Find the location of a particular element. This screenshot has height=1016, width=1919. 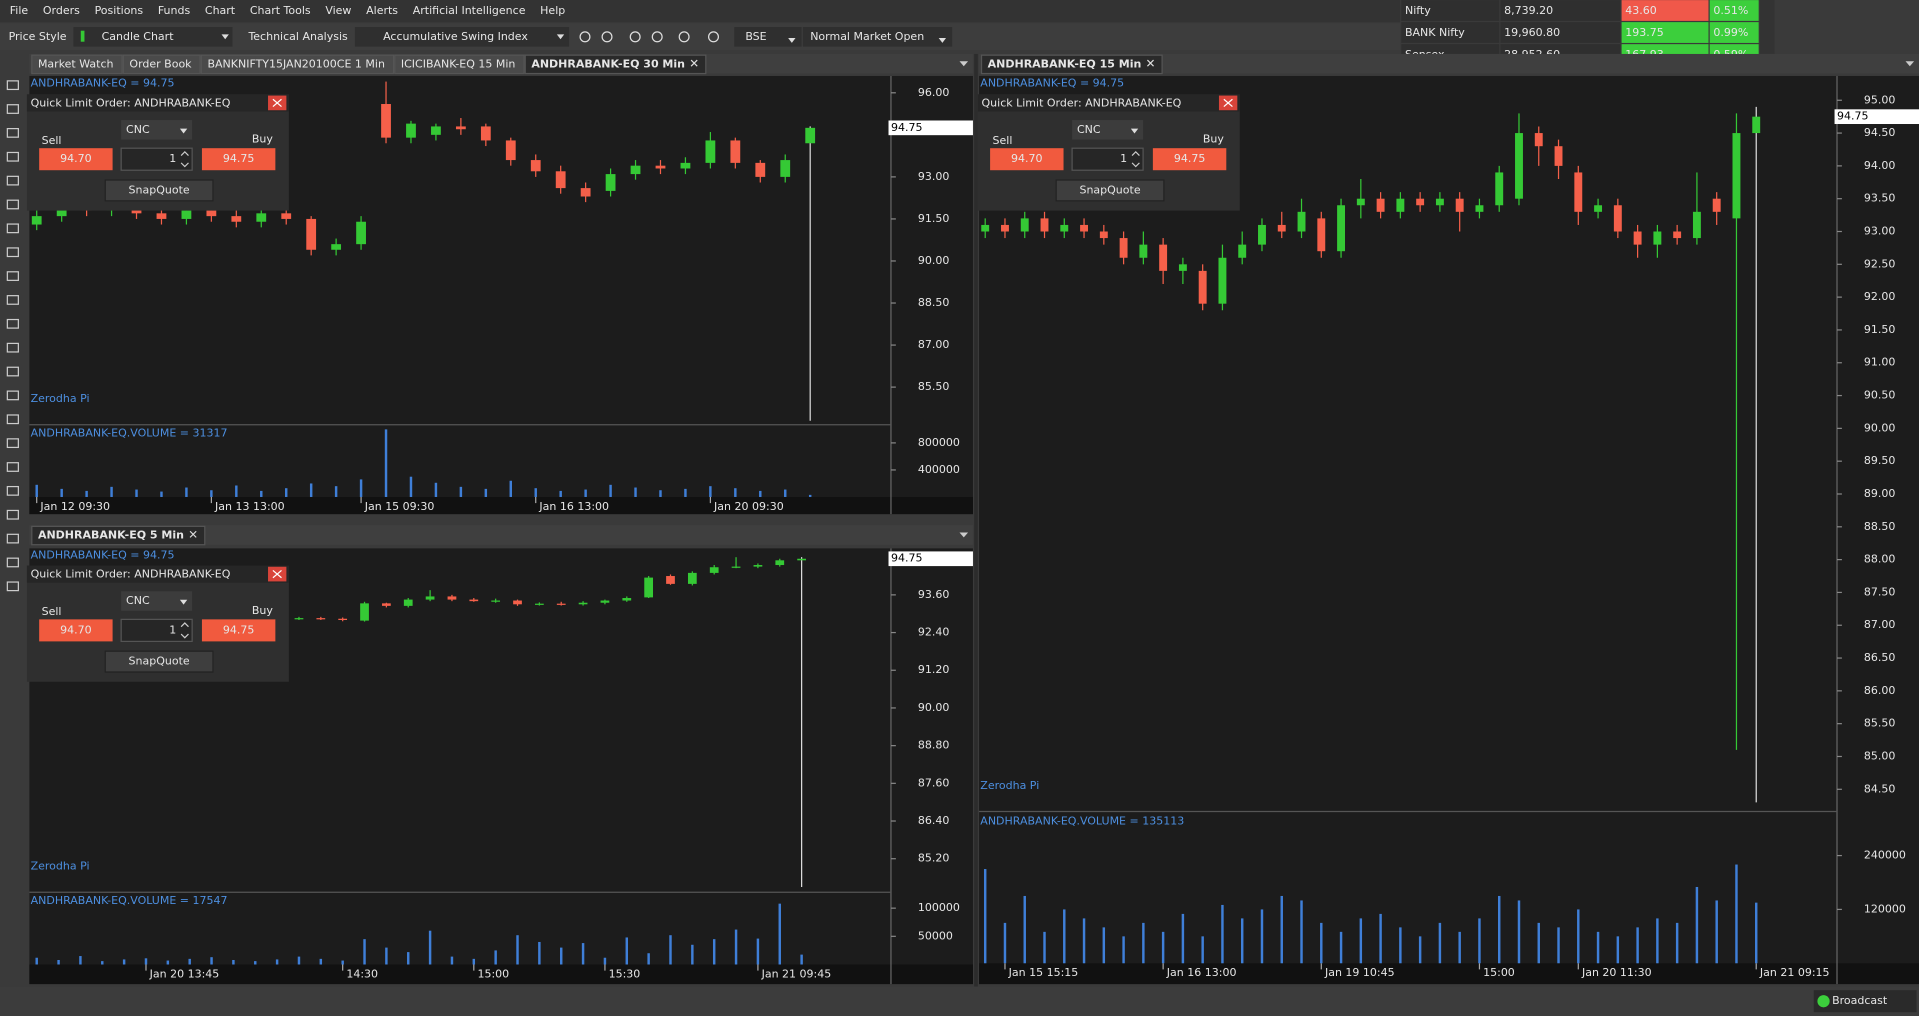

volume-bar is located at coordinates (233, 962).